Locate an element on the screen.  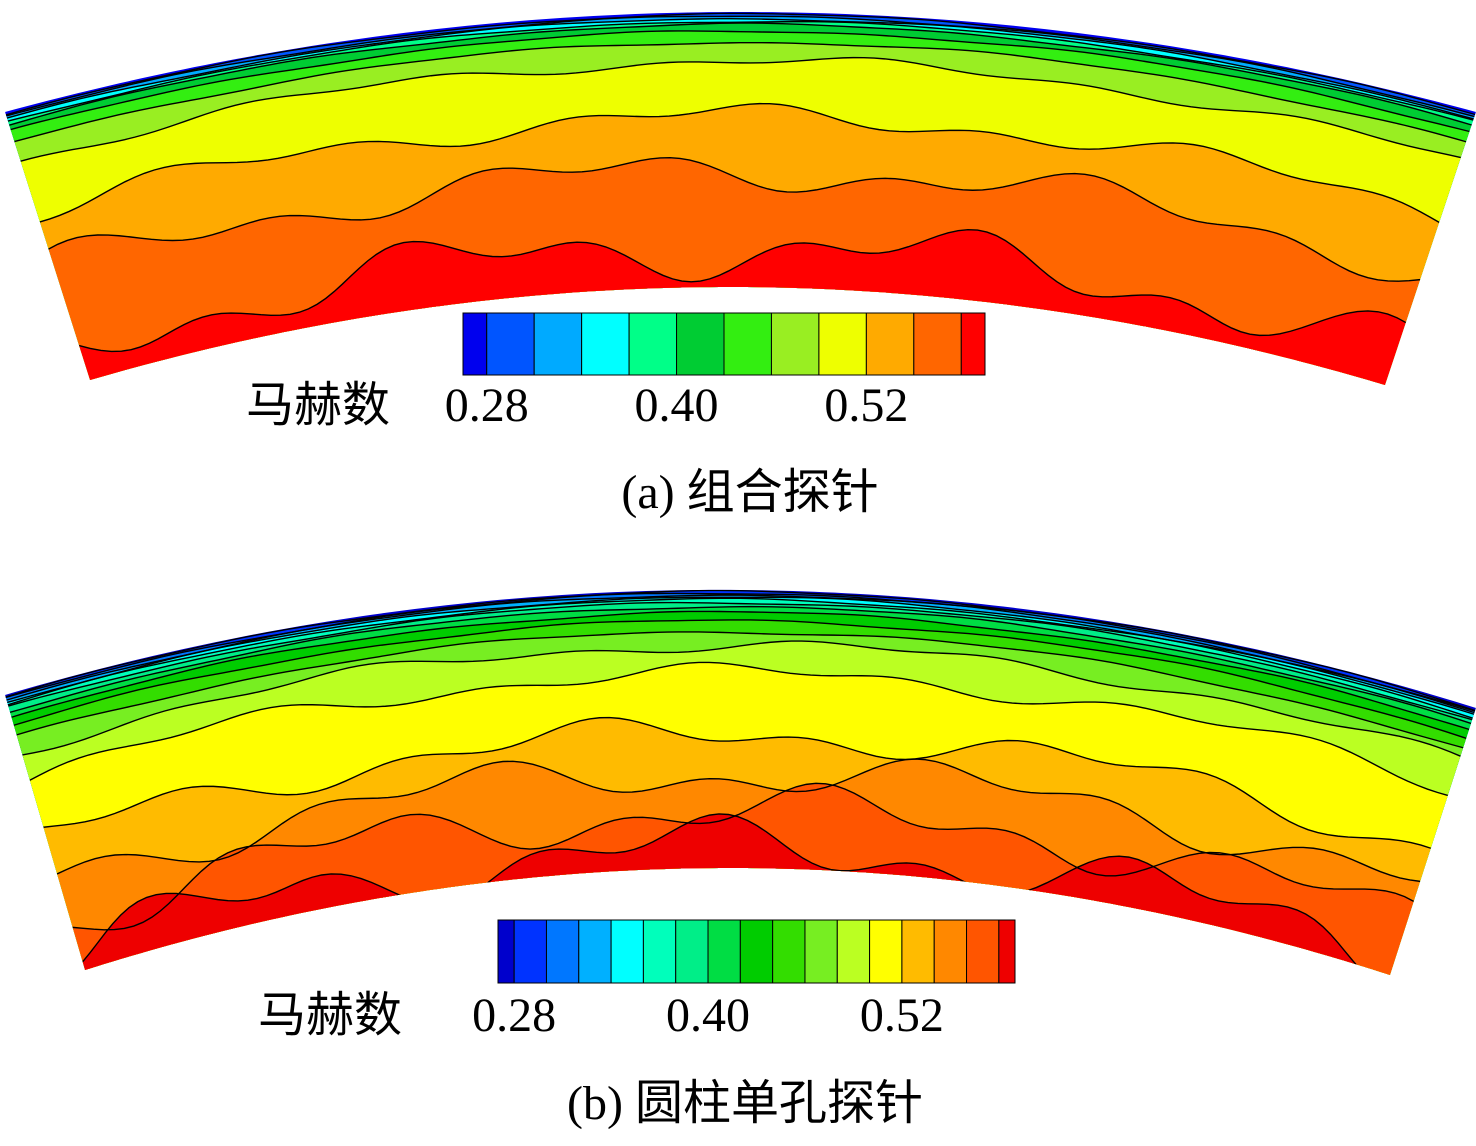
caption: (a) 组合探针 is located at coordinates (749, 492).